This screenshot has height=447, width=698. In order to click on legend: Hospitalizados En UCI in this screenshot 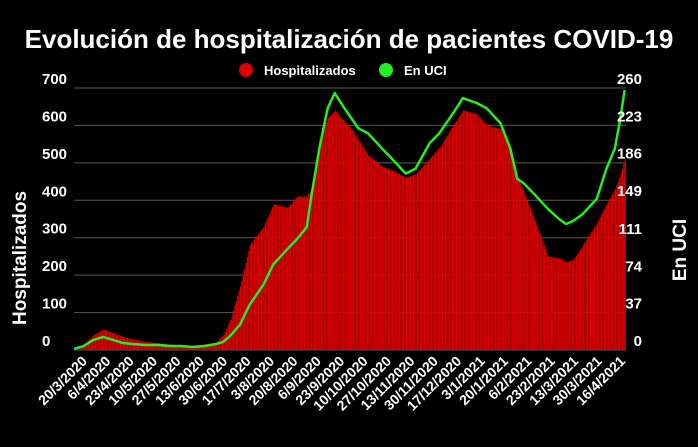, I will do `click(343, 70)`.